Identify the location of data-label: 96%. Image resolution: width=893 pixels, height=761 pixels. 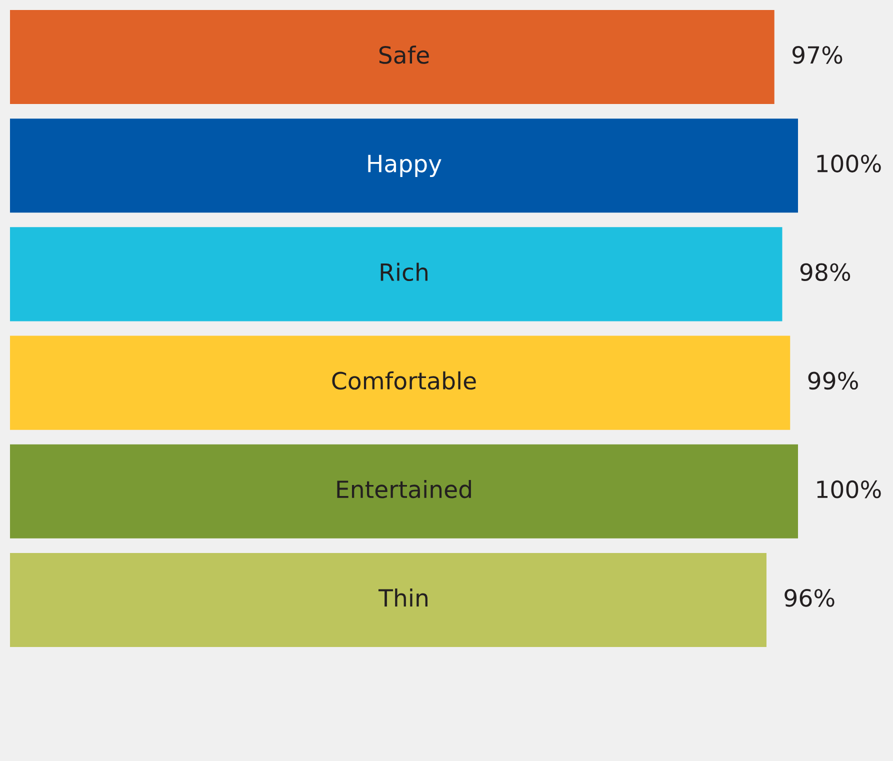
(809, 597).